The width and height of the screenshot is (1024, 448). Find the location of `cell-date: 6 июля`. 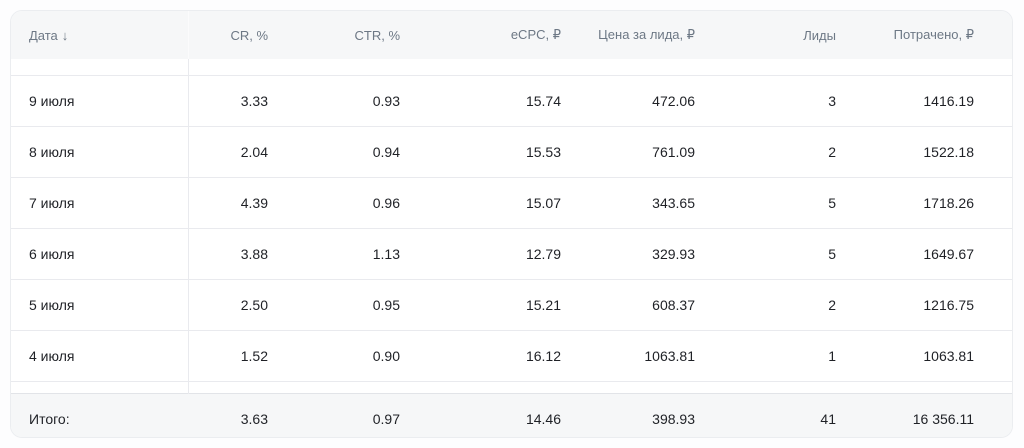

cell-date: 6 июля is located at coordinates (100, 254).